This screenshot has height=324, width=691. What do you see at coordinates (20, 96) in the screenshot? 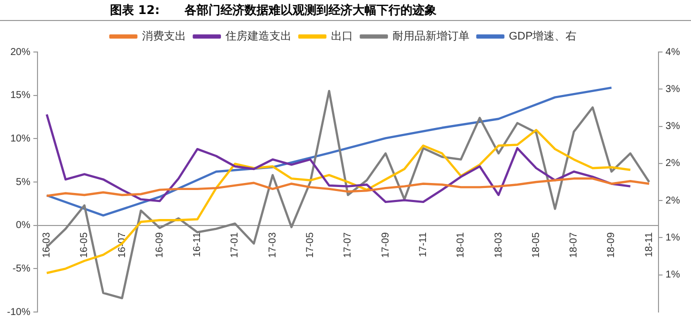
I see `y-tick-label: 15%` at bounding box center [20, 96].